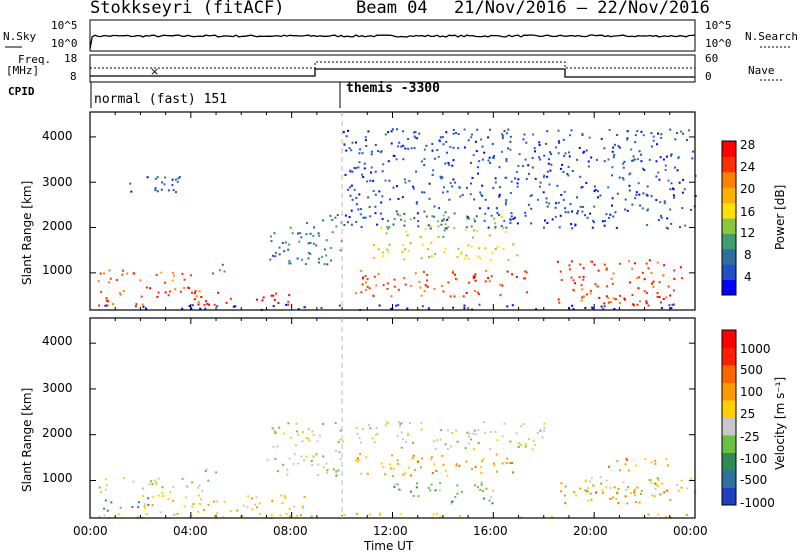 This screenshot has height=554, width=800. I want to click on nsearch-label: N.Search, so click(771, 36).